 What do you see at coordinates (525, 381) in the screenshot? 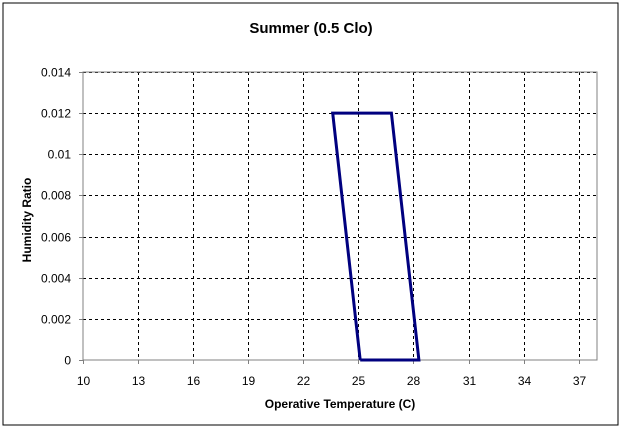
I see `x-tick-label: 34` at bounding box center [525, 381].